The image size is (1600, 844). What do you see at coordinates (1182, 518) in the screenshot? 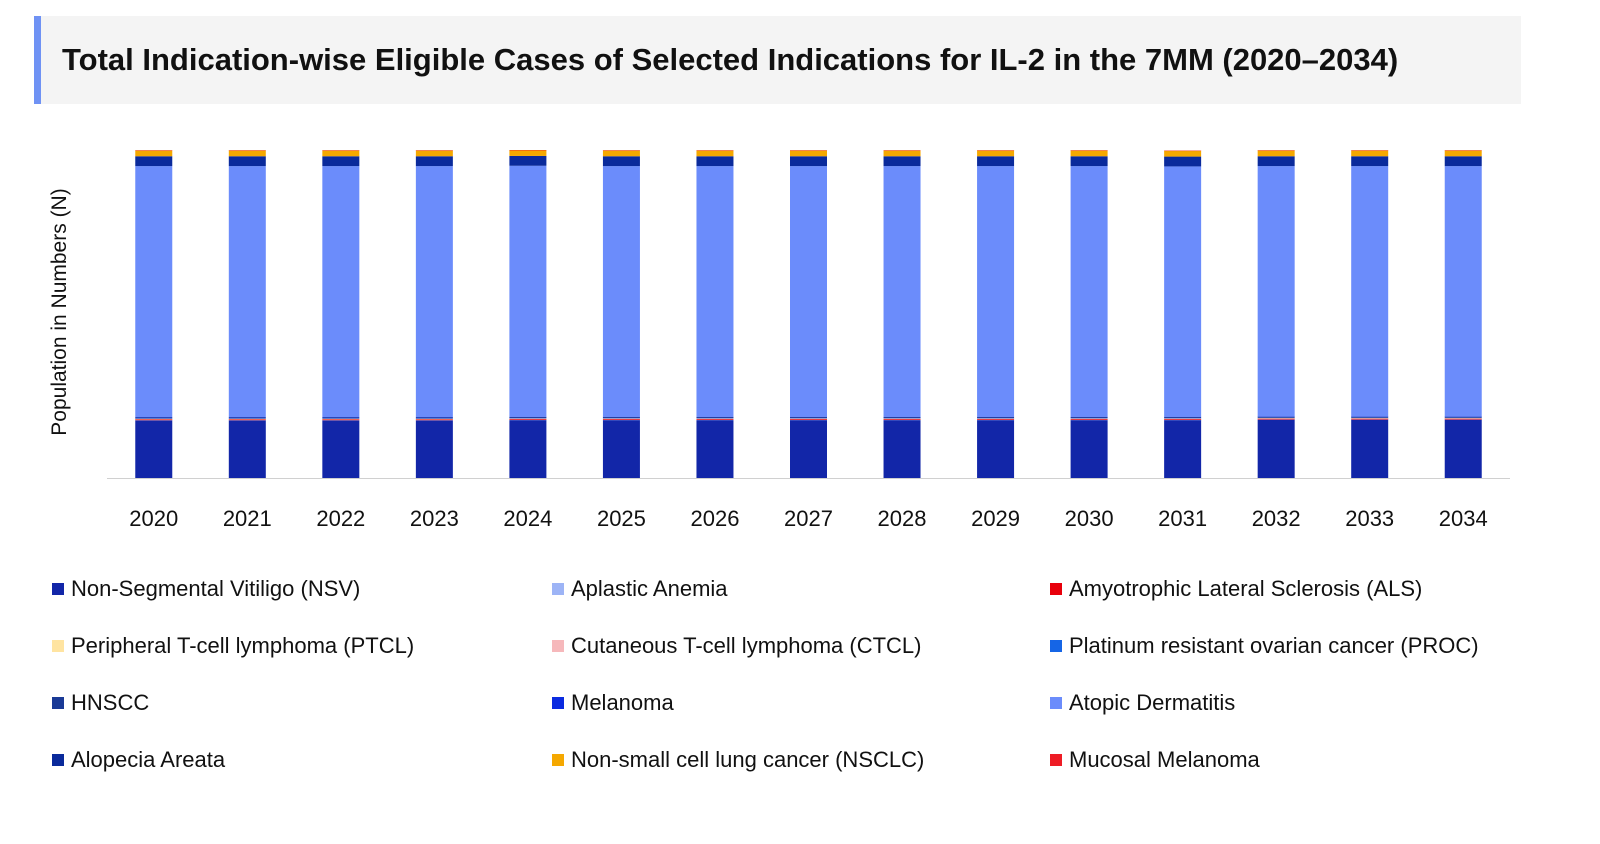
I see `x-tick-label: 2031` at bounding box center [1182, 518].